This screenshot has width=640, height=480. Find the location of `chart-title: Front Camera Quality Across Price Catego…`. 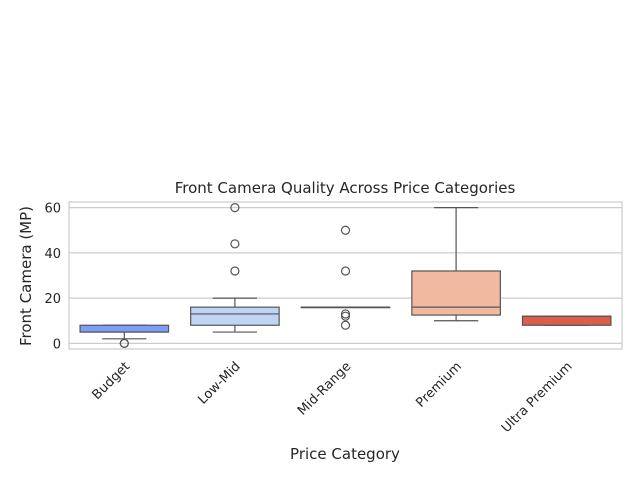

chart-title: Front Camera Quality Across Price Catego… is located at coordinates (345, 188).